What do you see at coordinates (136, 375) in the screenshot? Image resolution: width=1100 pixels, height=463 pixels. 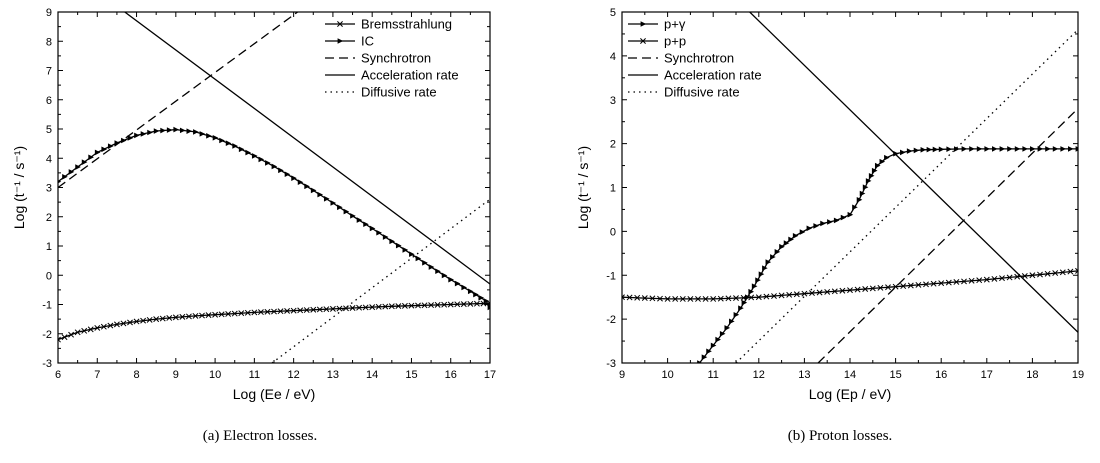 I see `x-tick-label: 8` at bounding box center [136, 375].